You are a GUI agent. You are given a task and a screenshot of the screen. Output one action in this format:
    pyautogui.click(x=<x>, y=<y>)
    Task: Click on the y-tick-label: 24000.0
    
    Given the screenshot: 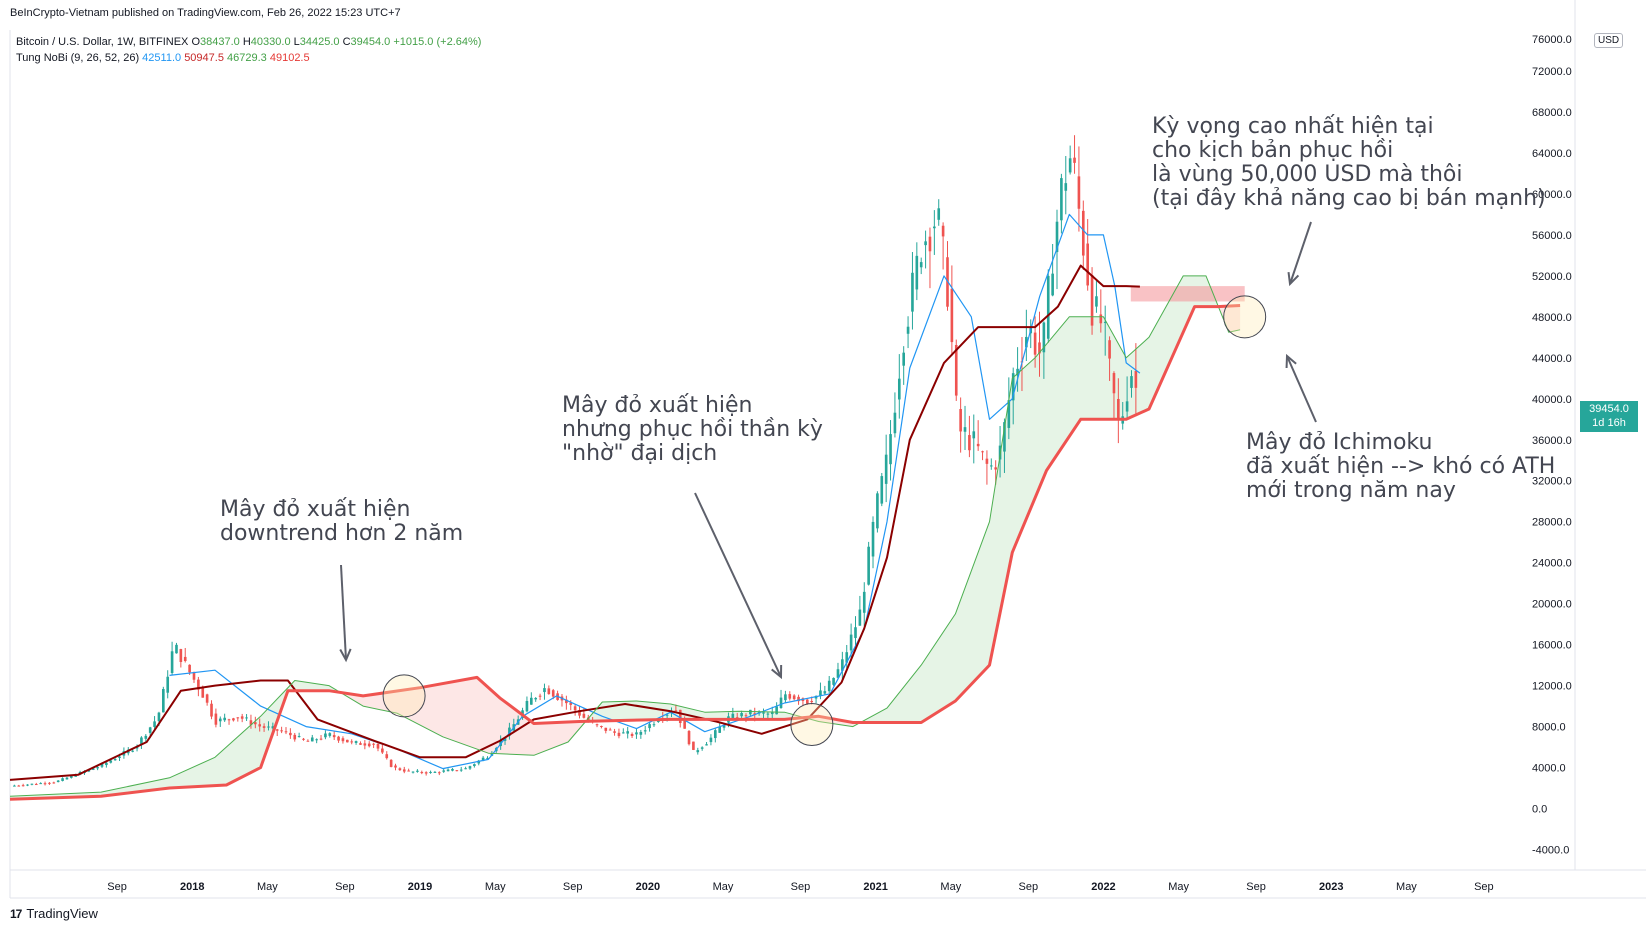 What is the action you would take?
    pyautogui.click(x=1552, y=564)
    